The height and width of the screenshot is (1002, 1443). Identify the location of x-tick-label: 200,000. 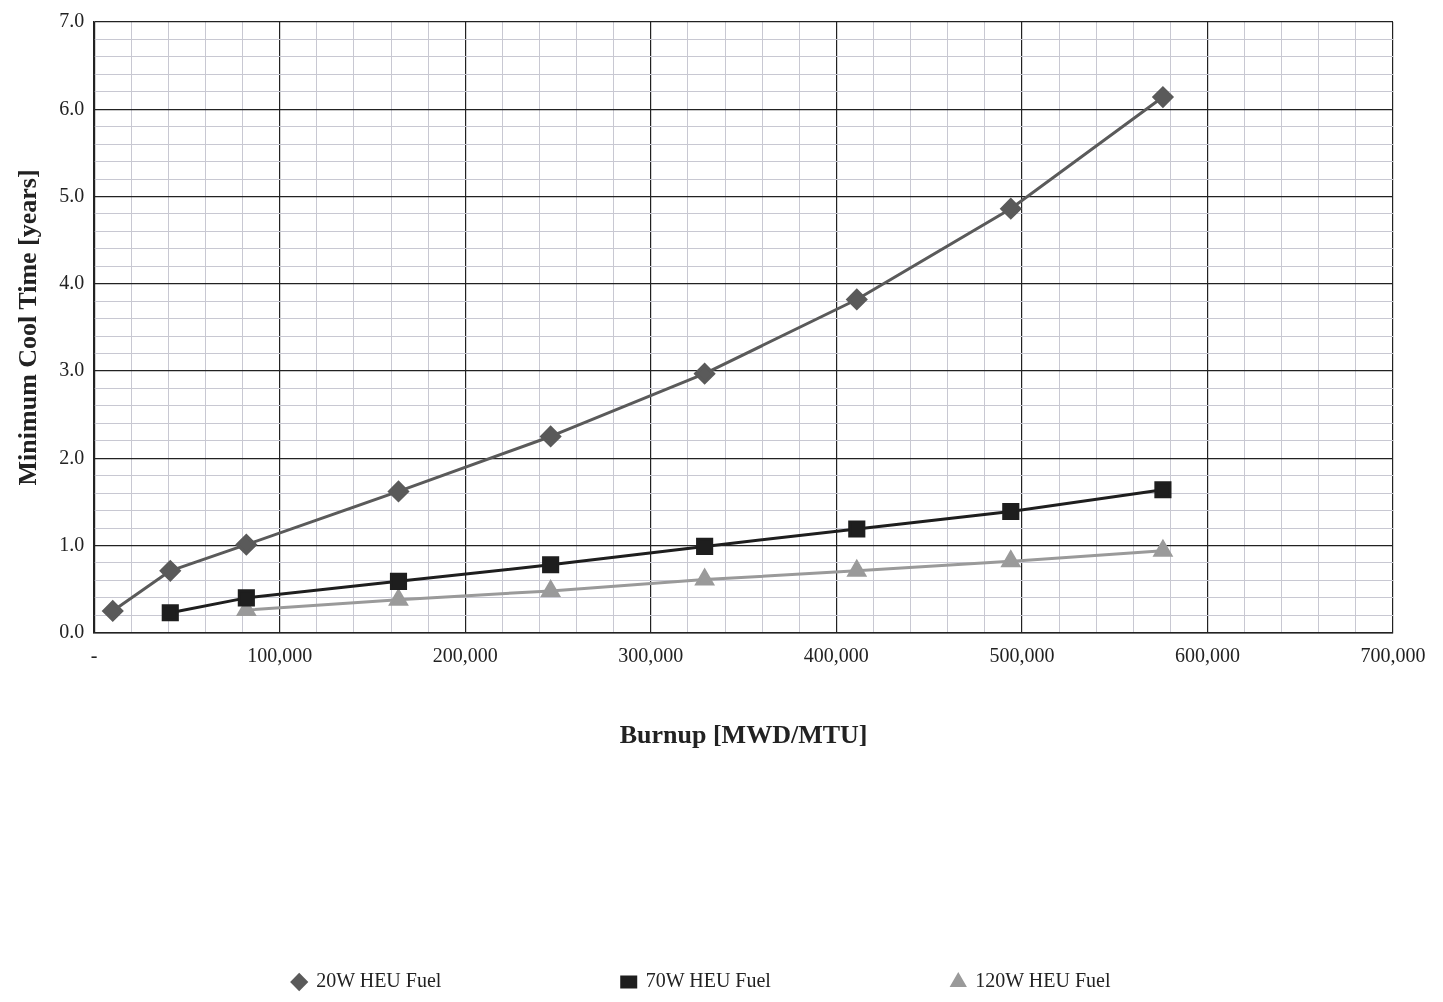
(465, 655).